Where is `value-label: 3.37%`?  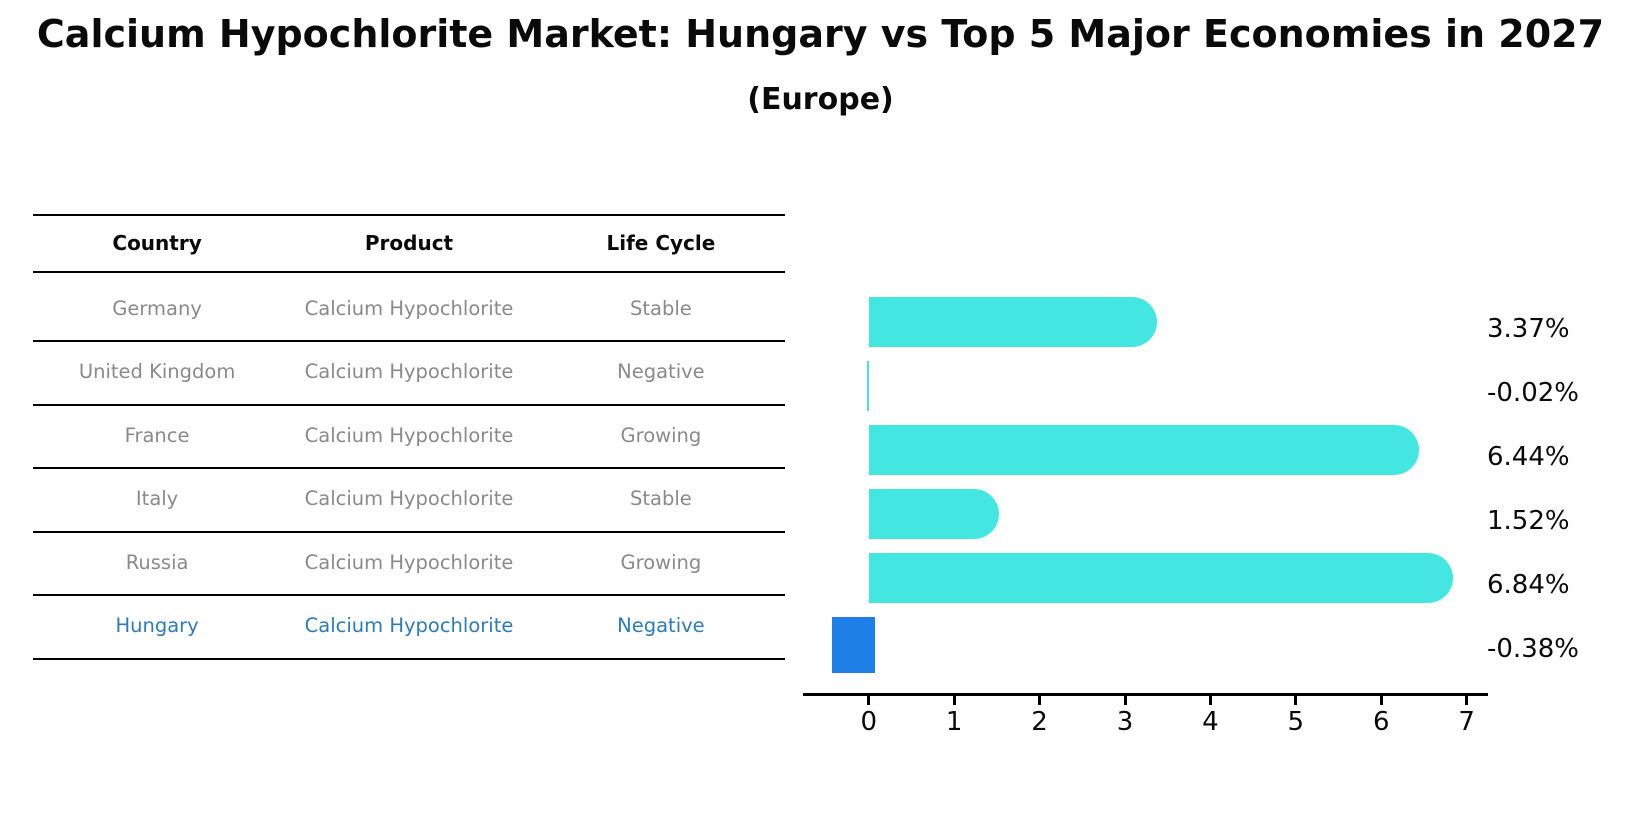
value-label: 3.37% is located at coordinates (1528, 329).